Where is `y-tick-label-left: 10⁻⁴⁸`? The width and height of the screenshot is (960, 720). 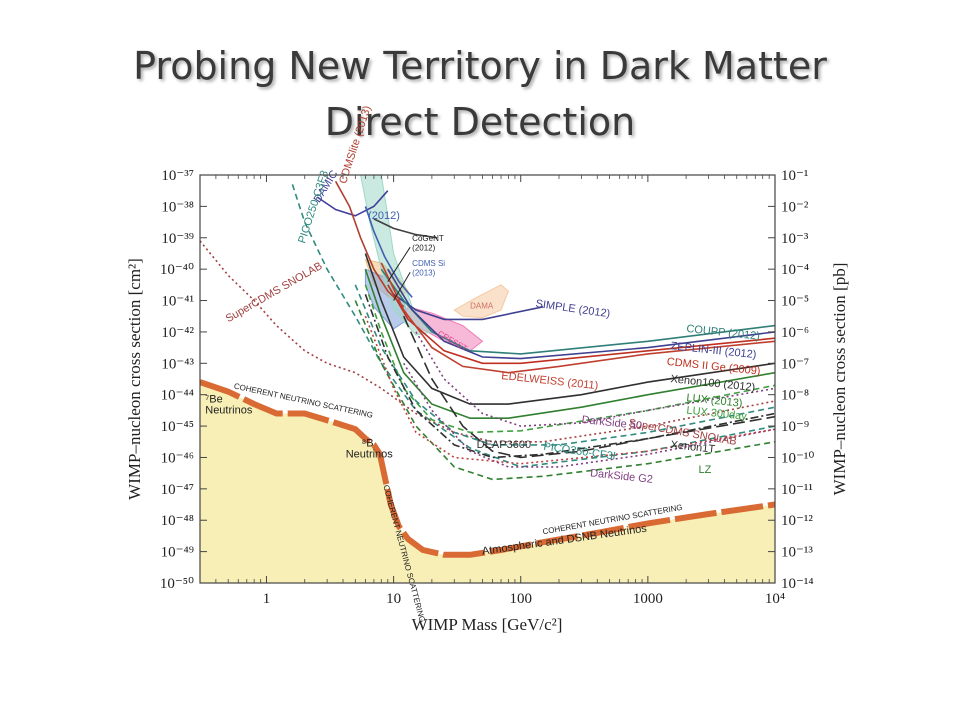
y-tick-label-left: 10⁻⁴⁸ is located at coordinates (177, 521).